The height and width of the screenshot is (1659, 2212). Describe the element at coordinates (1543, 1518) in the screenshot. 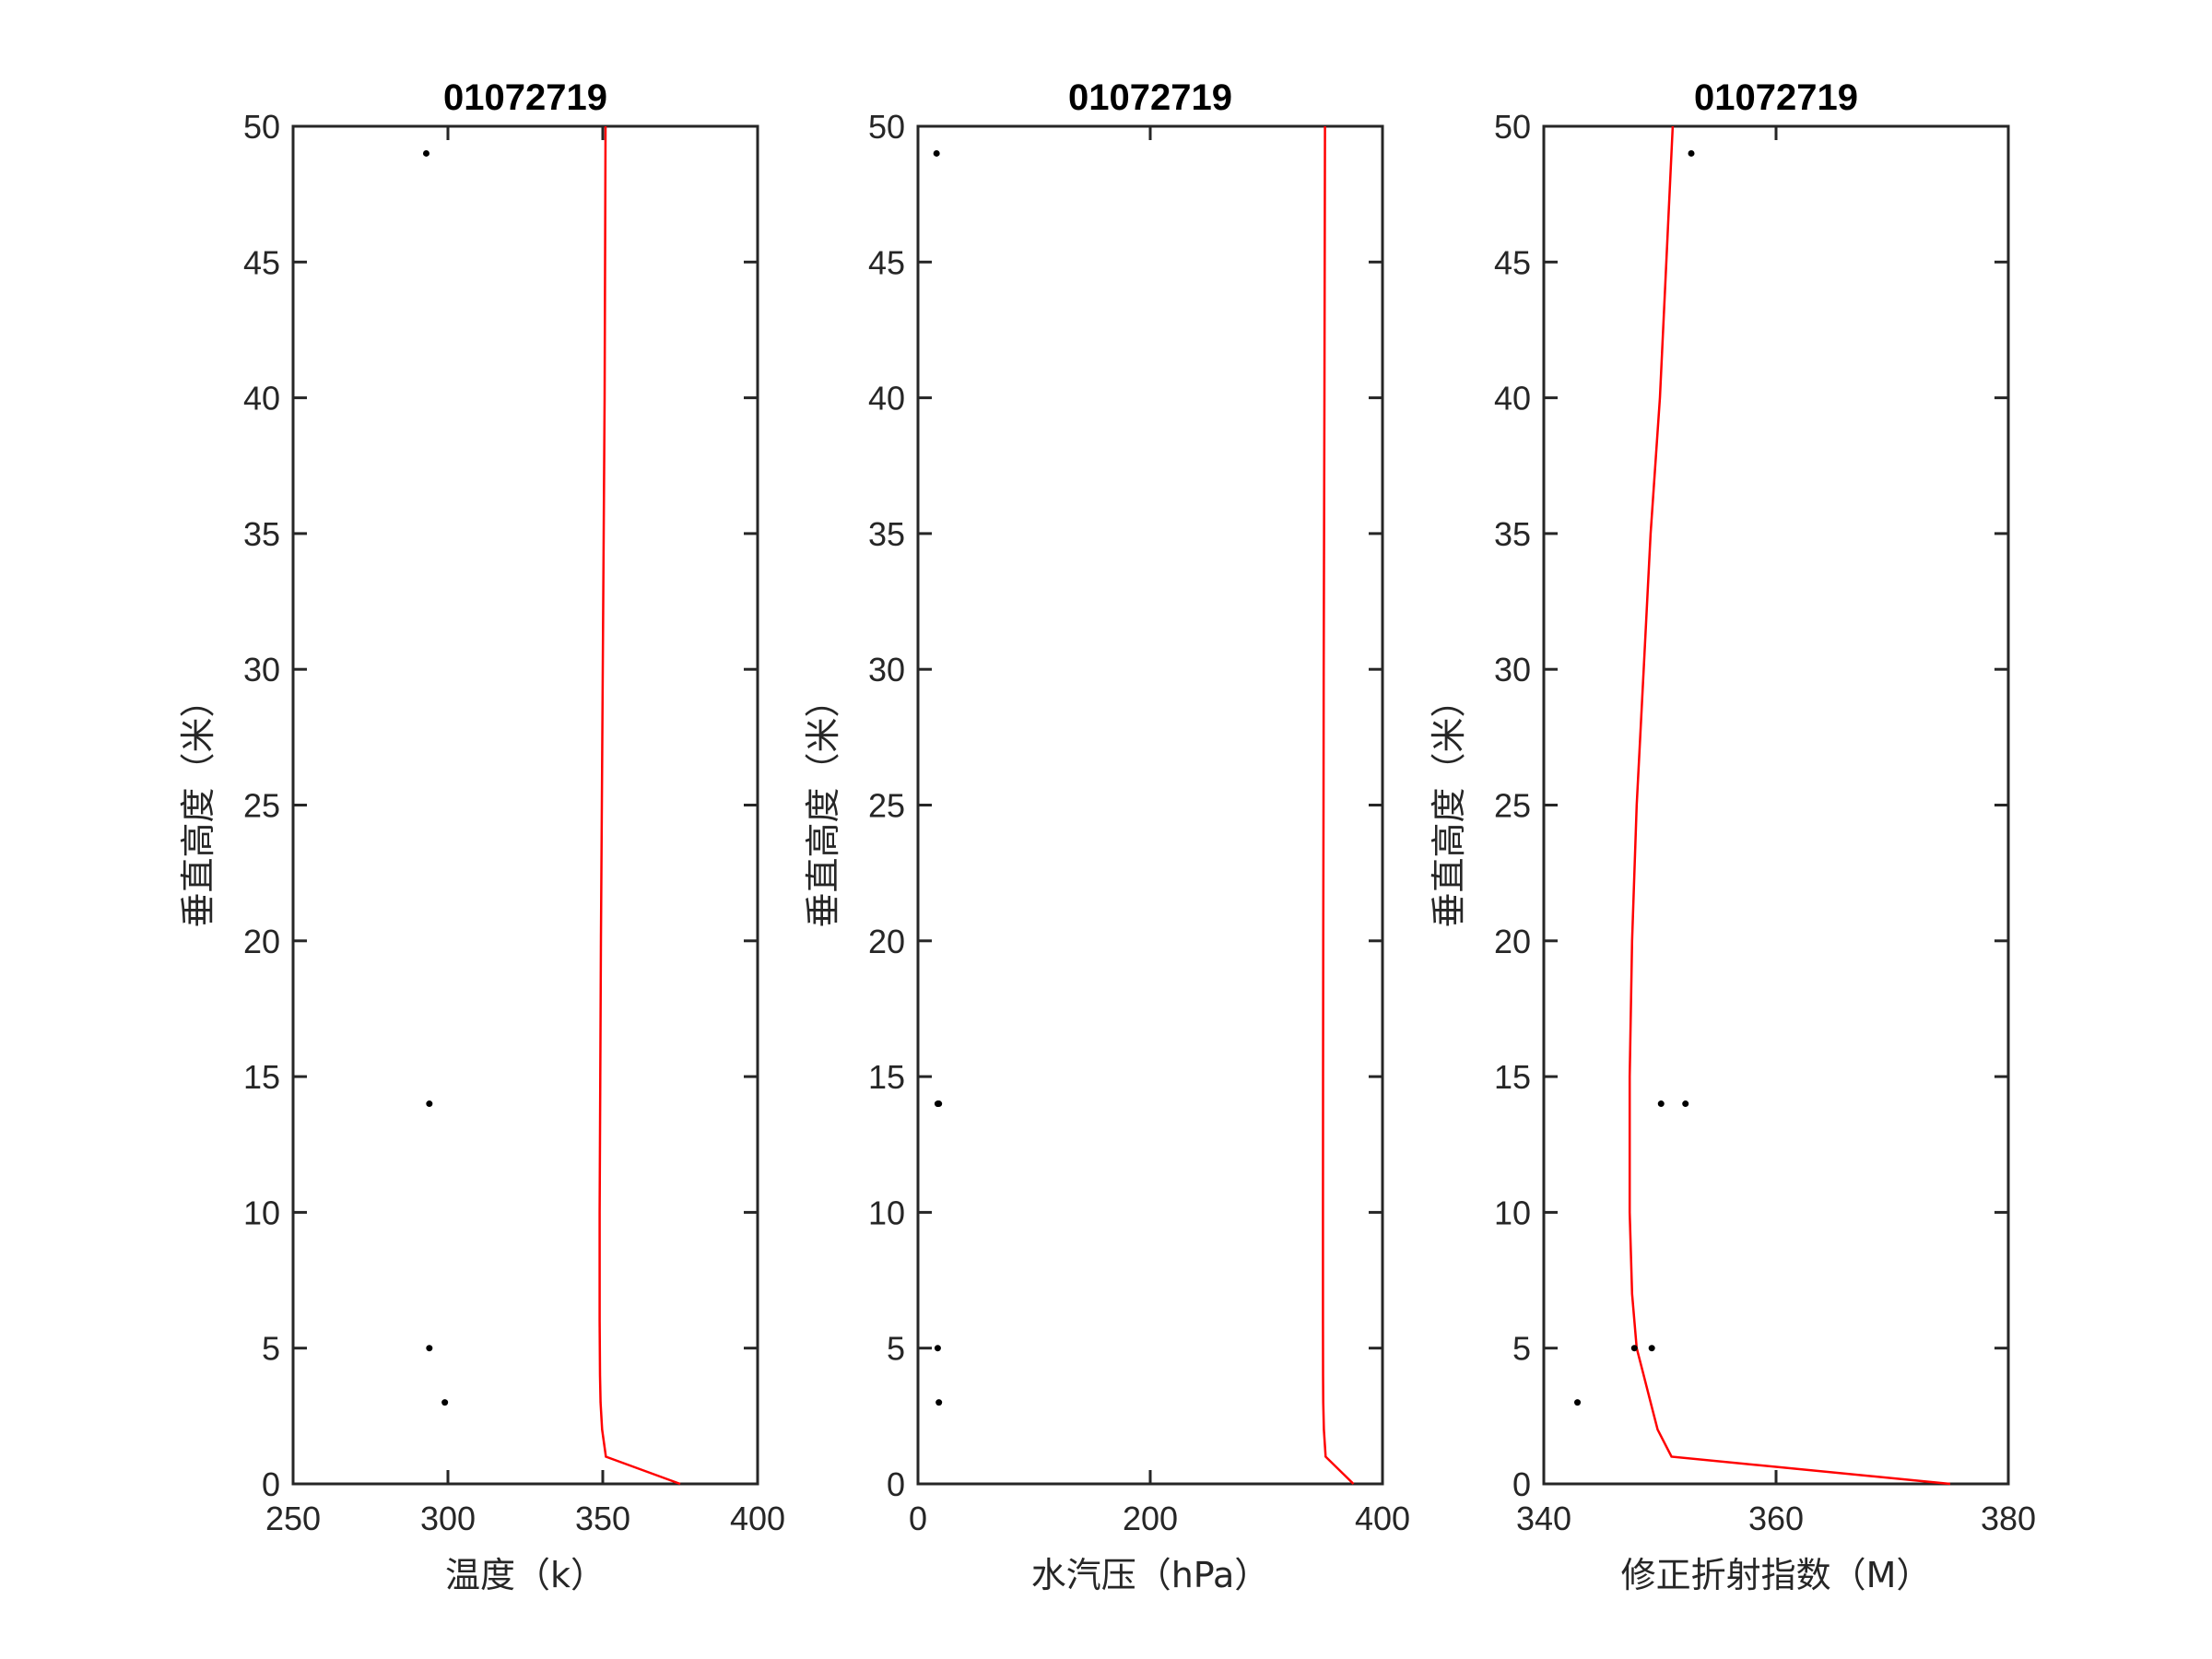

I see `x-tick-label: 340` at that location.